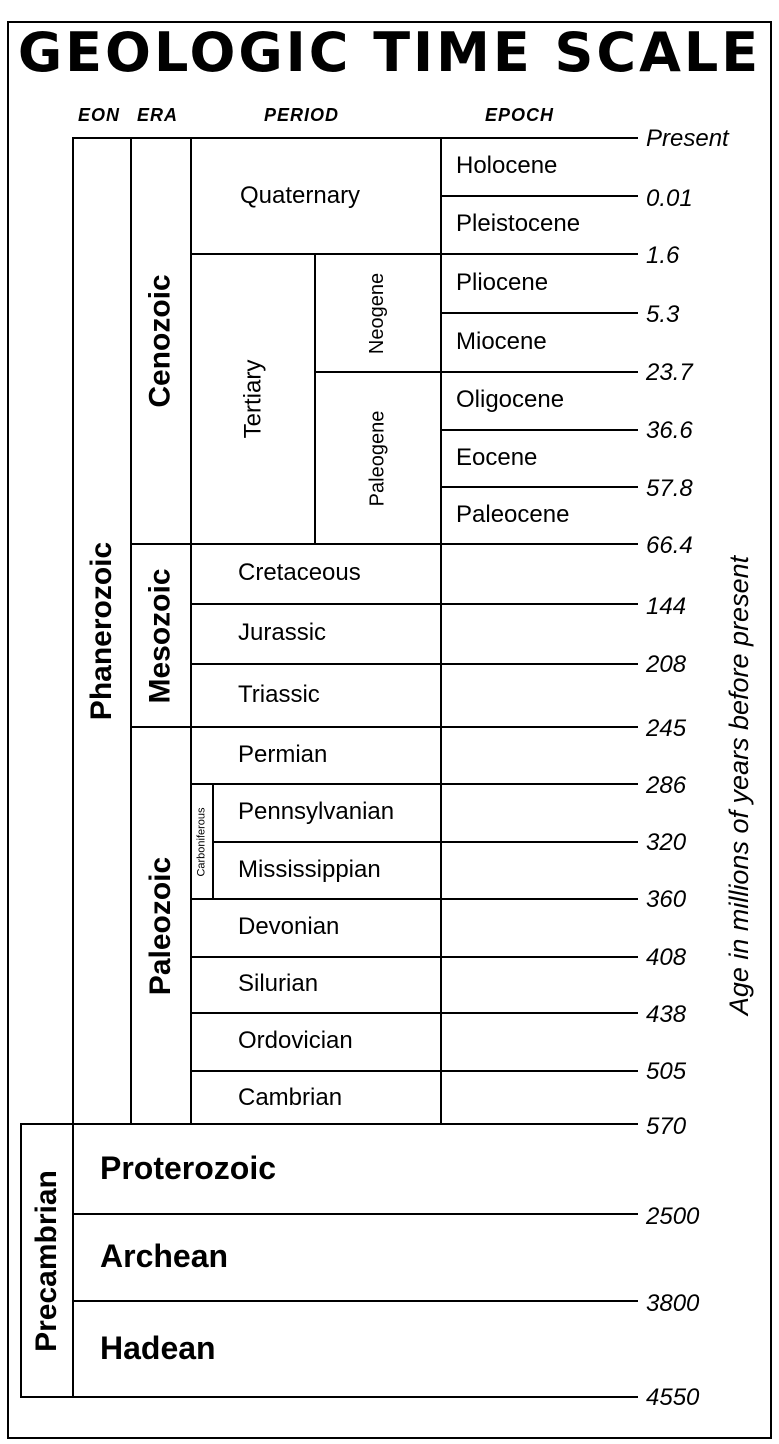 This screenshot has height=1444, width=779. I want to click on age-label-208: 208, so click(666, 664).